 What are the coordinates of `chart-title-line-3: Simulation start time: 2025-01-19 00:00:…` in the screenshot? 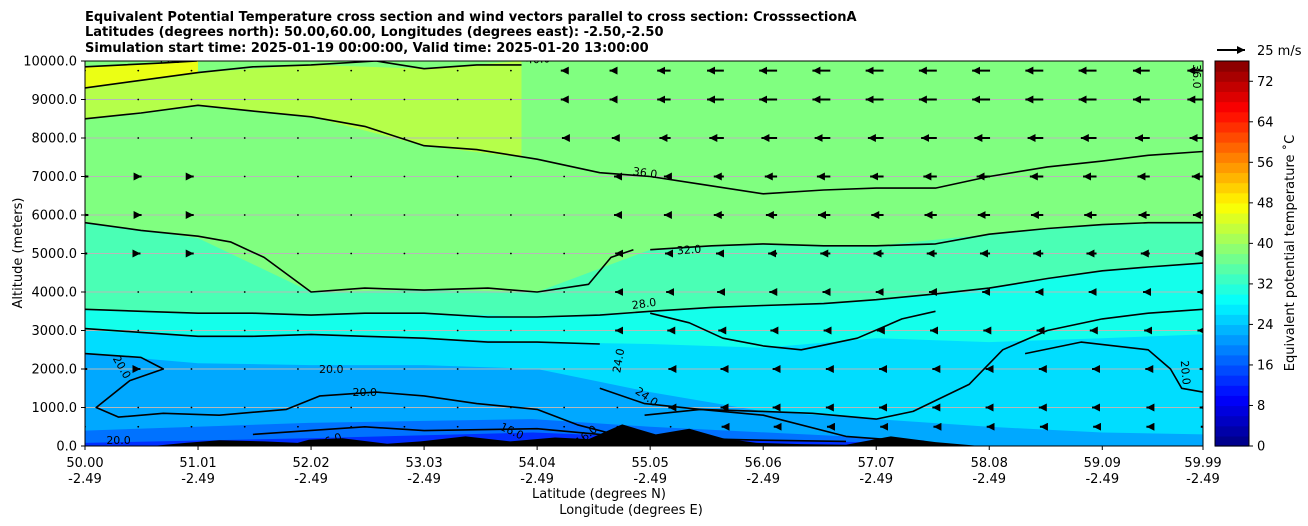 It's located at (367, 48).